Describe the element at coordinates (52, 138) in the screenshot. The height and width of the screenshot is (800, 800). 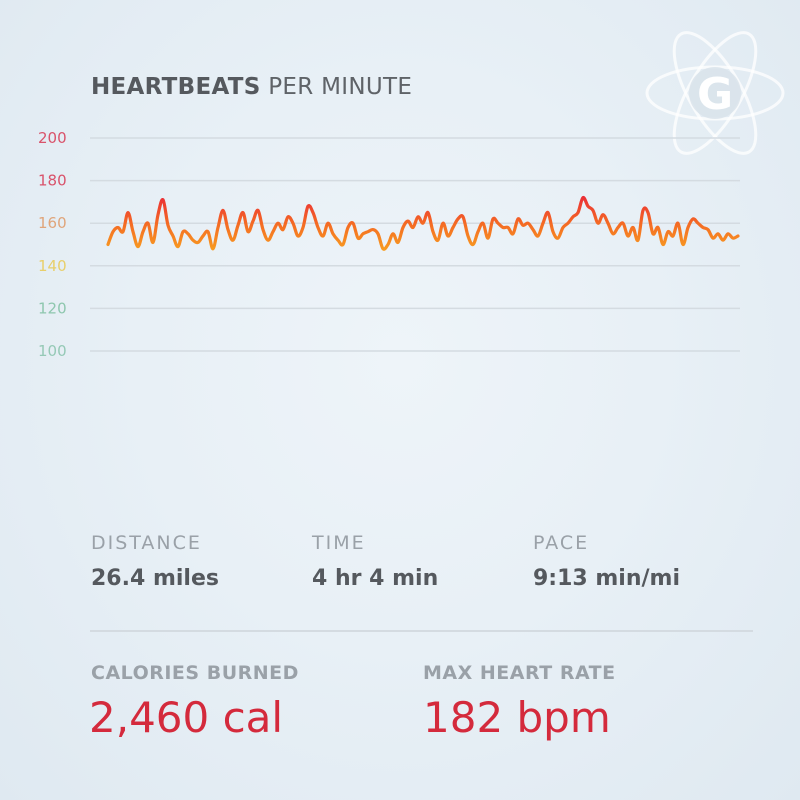
I see `y-tick-200: 200` at that location.